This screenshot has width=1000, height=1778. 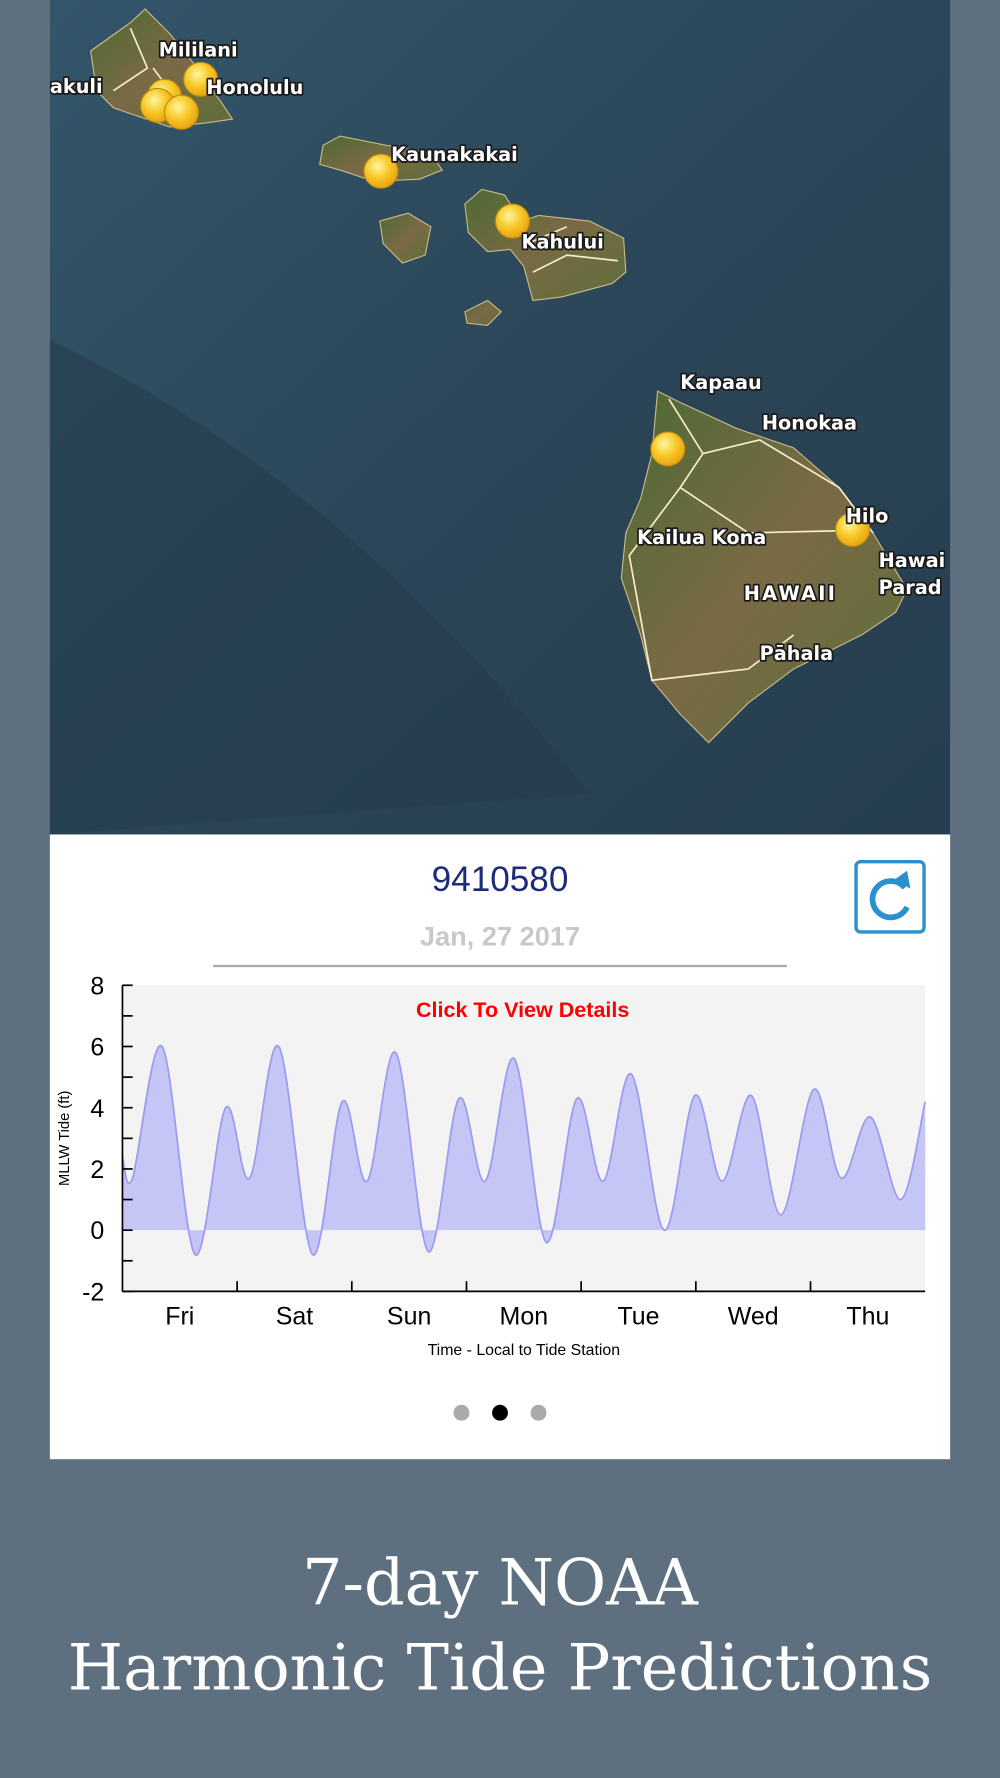 What do you see at coordinates (638, 1316) in the screenshot?
I see `x-category-label: Tue` at bounding box center [638, 1316].